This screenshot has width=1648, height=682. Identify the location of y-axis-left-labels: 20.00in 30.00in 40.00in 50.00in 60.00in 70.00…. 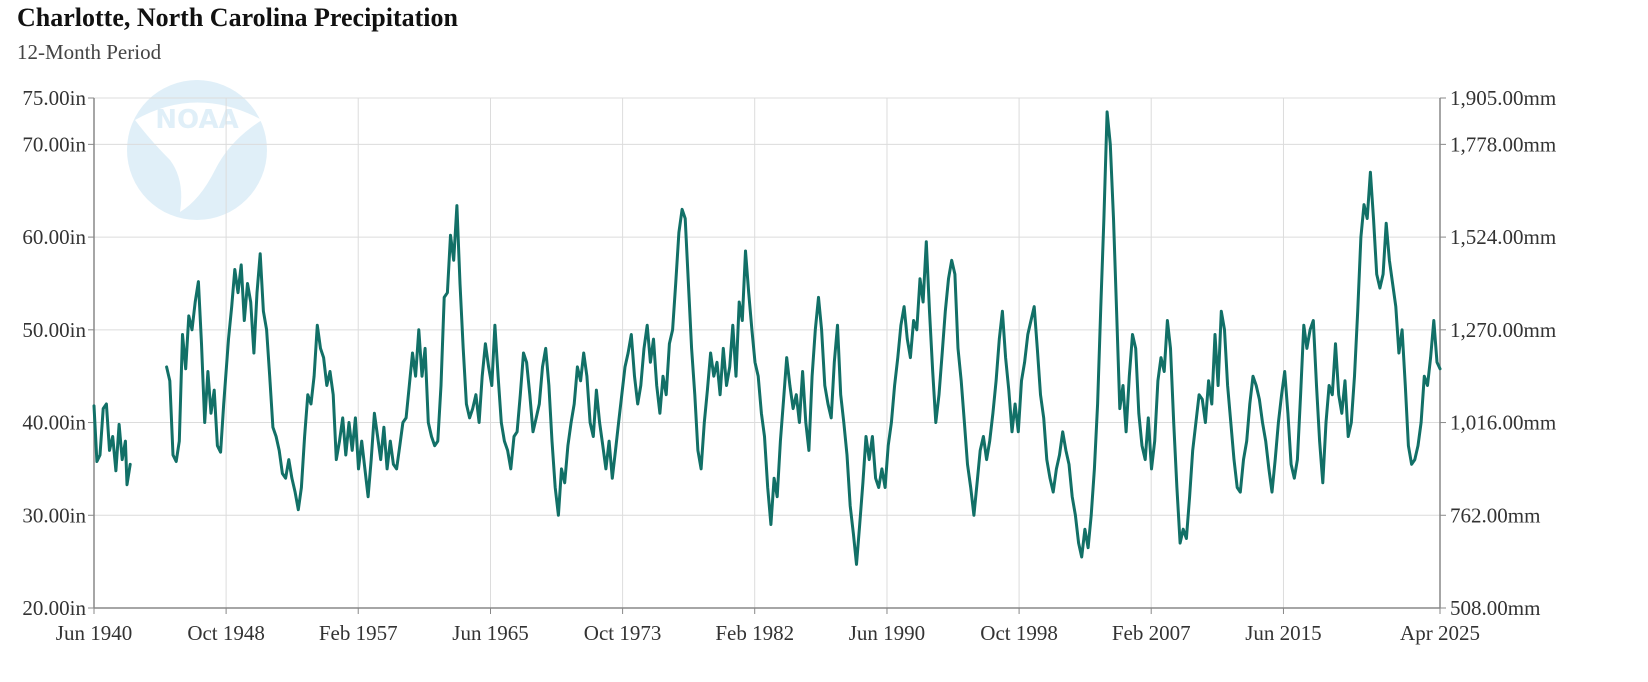
(54, 353).